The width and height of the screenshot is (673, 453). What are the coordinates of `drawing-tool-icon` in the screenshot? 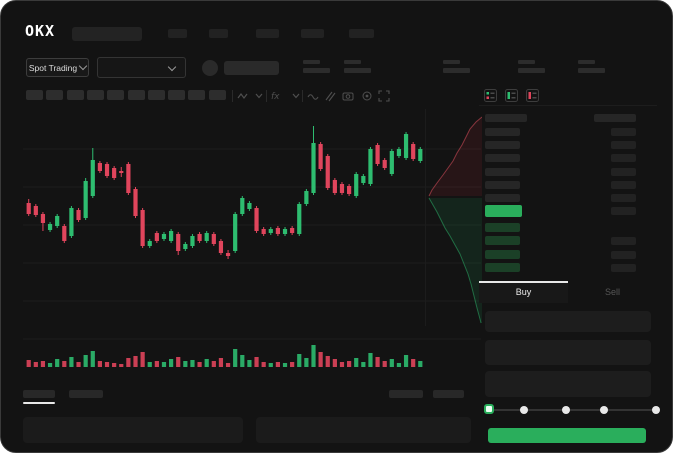 It's located at (330, 96).